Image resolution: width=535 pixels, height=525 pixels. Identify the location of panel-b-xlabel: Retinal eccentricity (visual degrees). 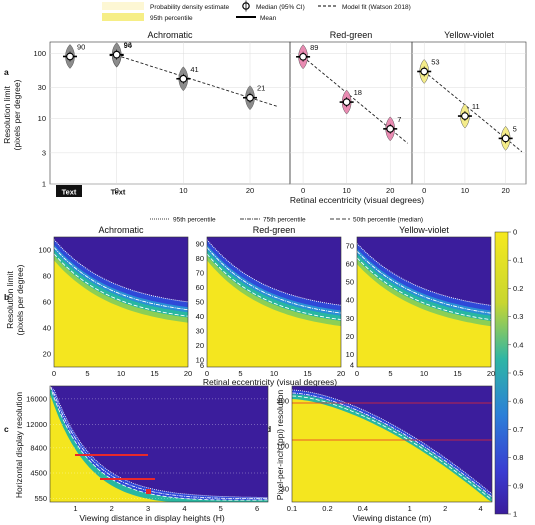
(270, 382).